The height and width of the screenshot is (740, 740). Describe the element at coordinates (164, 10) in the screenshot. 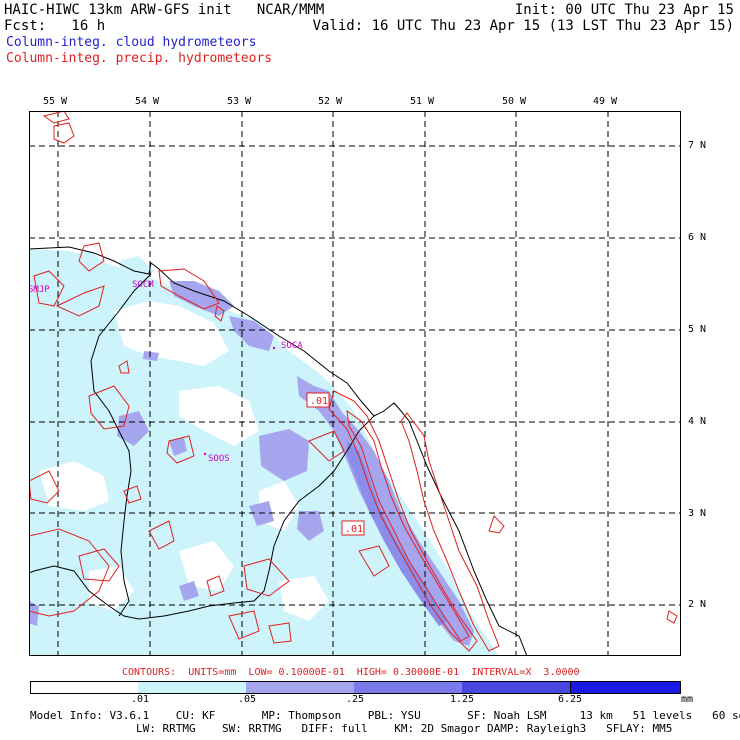

I see `title-line: HAIC-HIWC 13km ARW-GFS init NCAR/MMM` at that location.